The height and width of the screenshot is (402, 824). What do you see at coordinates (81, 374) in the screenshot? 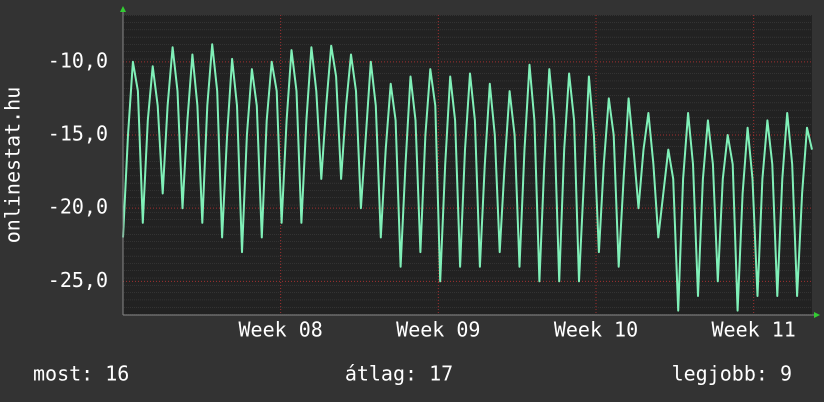
I see `footer-current: most: 16` at bounding box center [81, 374].